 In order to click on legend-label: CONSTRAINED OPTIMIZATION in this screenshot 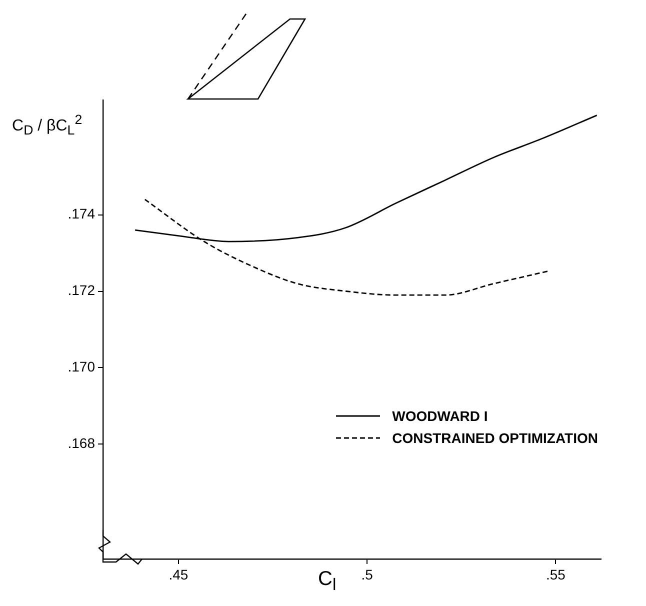, I will do `click(495, 438)`.